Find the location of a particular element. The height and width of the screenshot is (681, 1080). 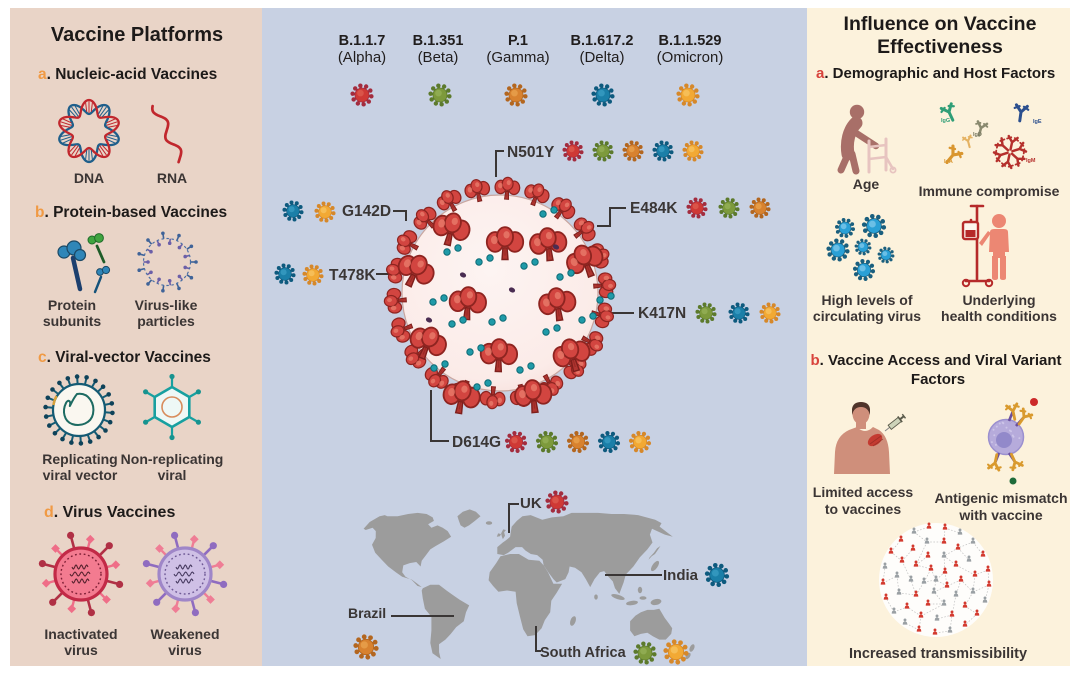

svg-text: Vaccine Platforms is located at coordinates (137, 35).